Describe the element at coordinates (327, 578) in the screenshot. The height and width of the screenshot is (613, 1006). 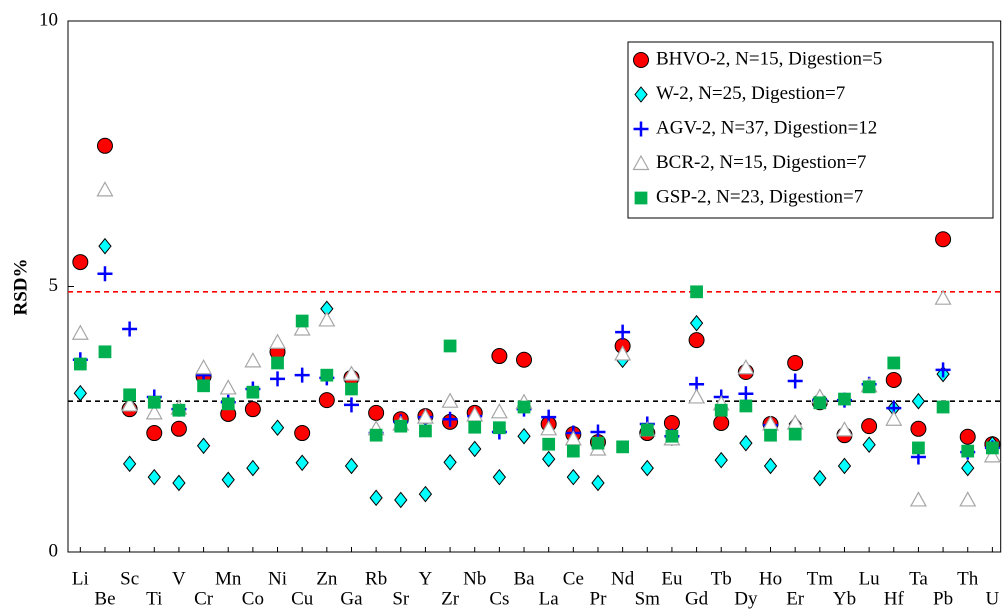
I see `x-tick-label: Zn` at that location.